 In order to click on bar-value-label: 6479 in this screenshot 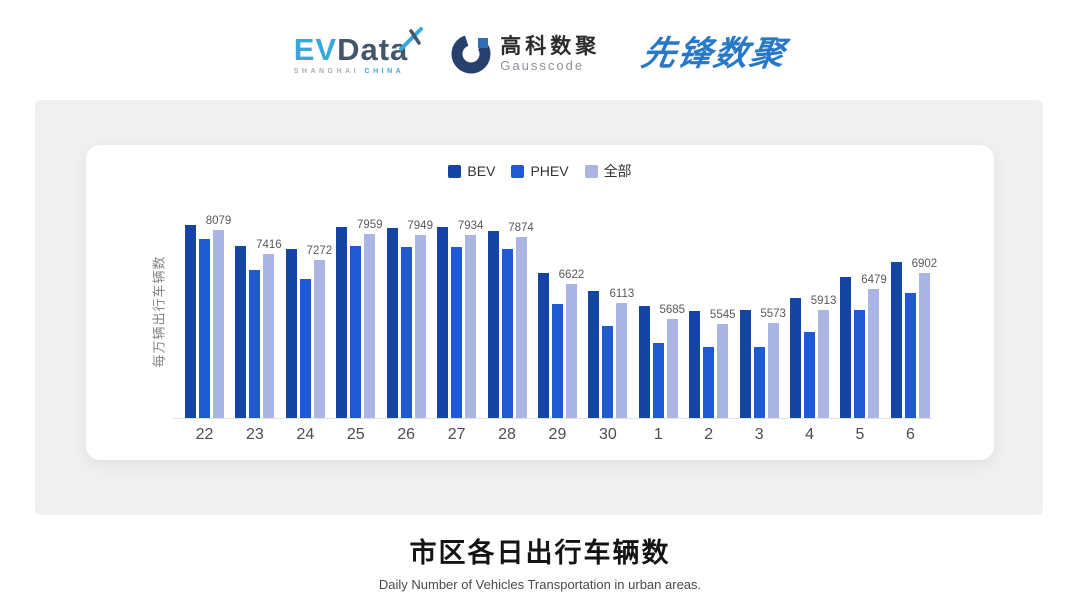, I will do `click(874, 280)`.